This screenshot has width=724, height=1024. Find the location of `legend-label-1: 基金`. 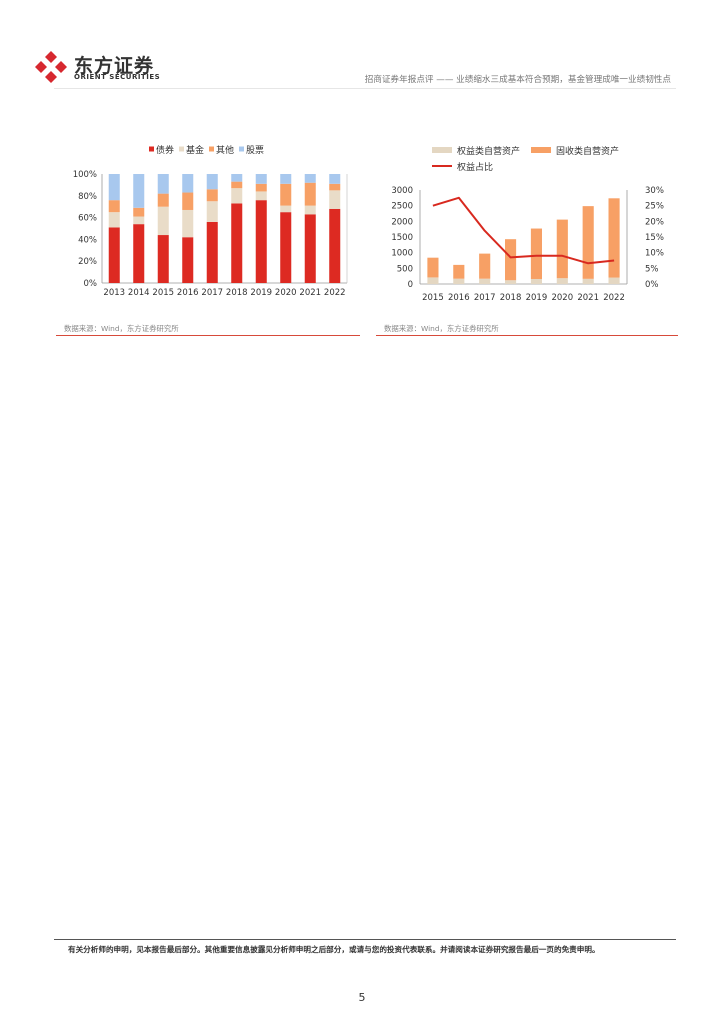

legend-label-1: 基金 is located at coordinates (195, 150).